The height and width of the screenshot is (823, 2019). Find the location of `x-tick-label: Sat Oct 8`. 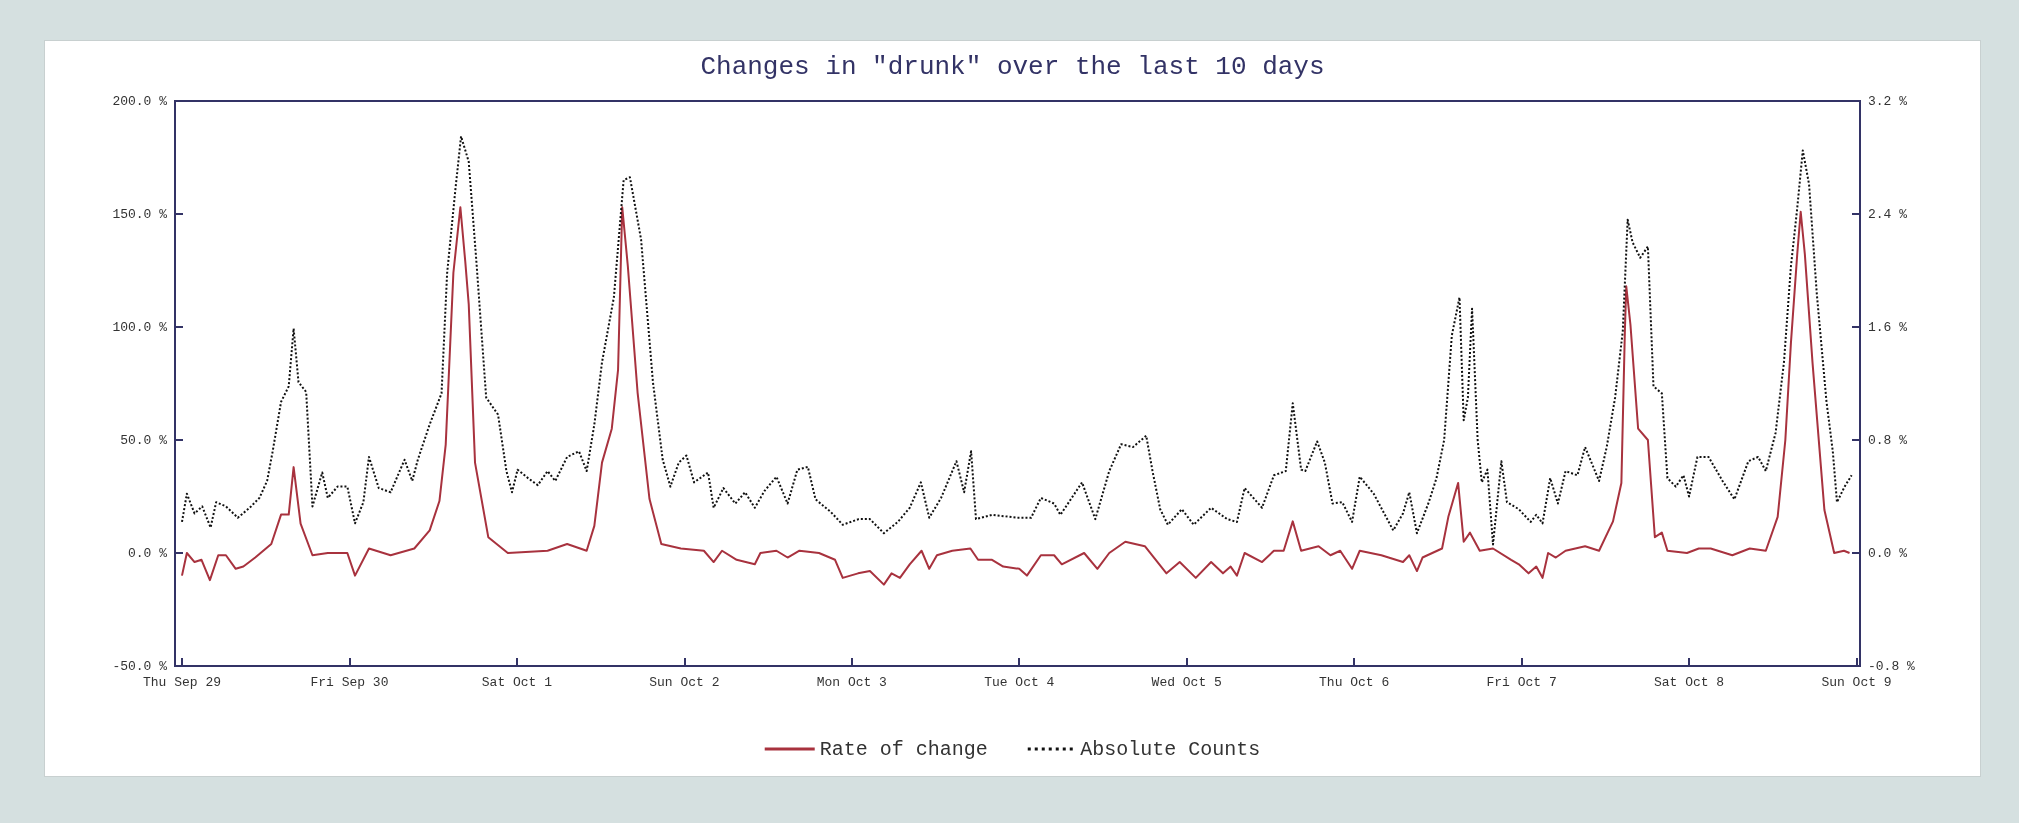

x-tick-label: Sat Oct 8 is located at coordinates (1689, 682).